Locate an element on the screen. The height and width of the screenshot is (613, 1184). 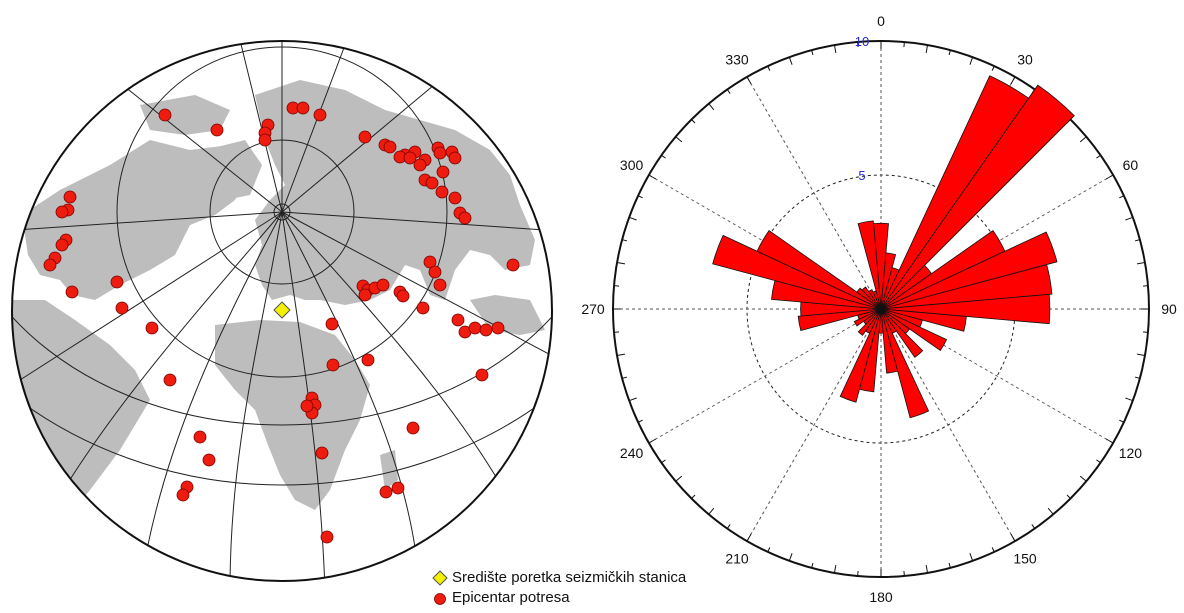
rose-angle-label: 180 is located at coordinates (881, 597).